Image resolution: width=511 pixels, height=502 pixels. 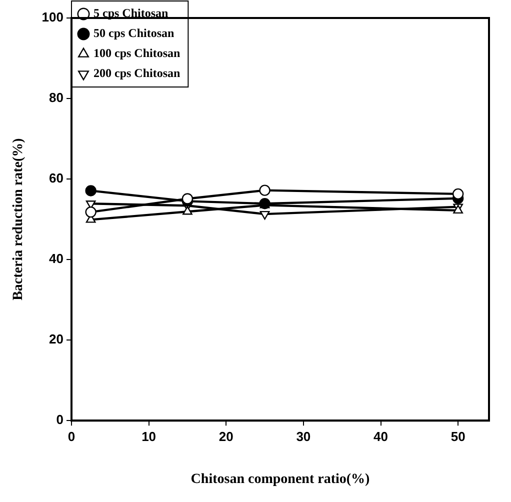 I want to click on y-axis-title: Bacteria reduction rate(%), so click(x=18, y=219).